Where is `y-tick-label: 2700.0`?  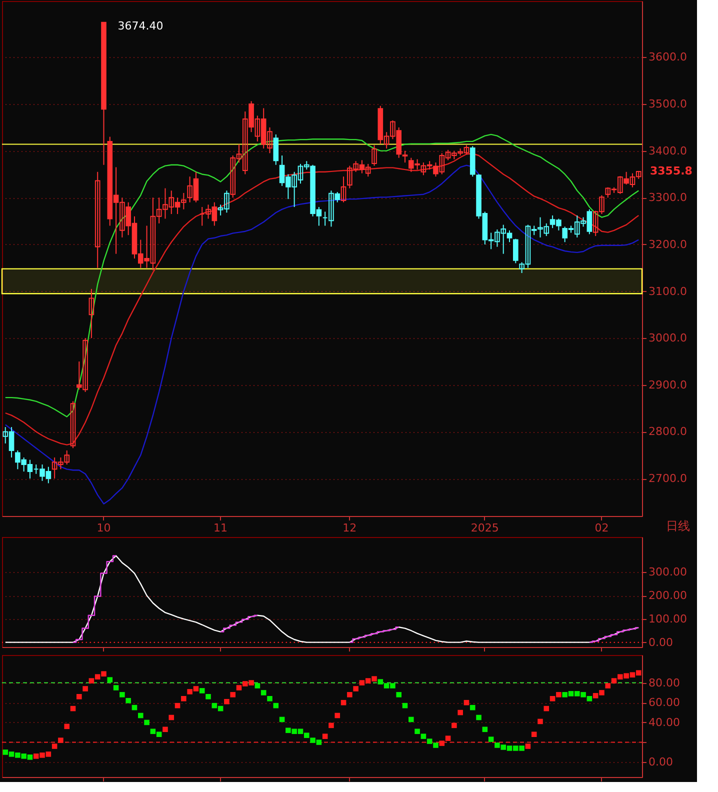 y-tick-label: 2700.0 is located at coordinates (667, 479).